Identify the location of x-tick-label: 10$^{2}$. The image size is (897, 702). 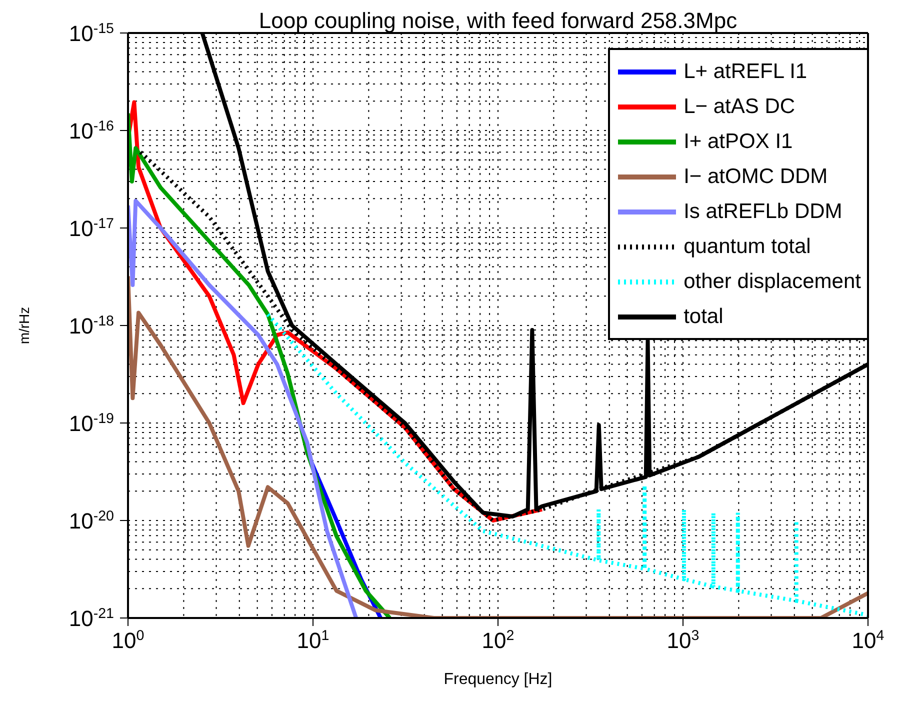
(498, 640).